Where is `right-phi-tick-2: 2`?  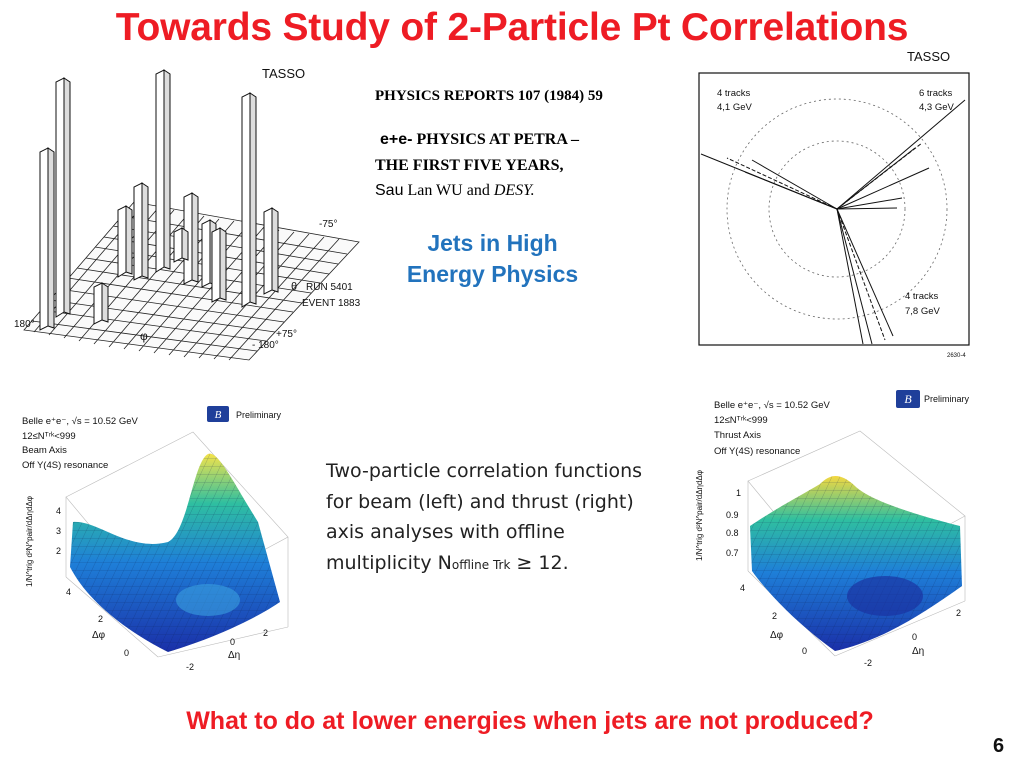 right-phi-tick-2: 2 is located at coordinates (774, 616).